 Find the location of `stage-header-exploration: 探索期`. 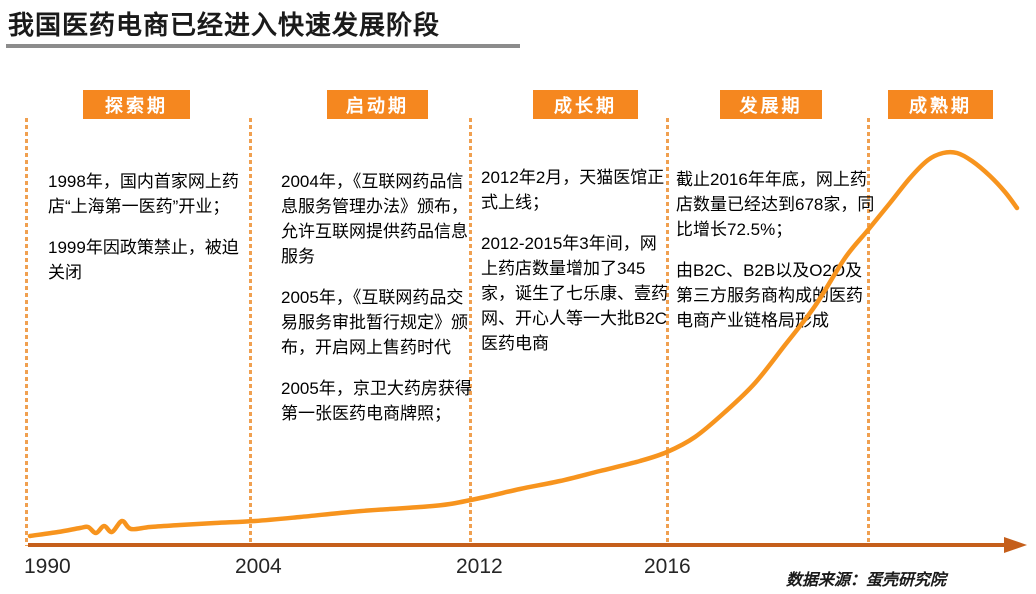

stage-header-exploration: 探索期 is located at coordinates (136, 104).